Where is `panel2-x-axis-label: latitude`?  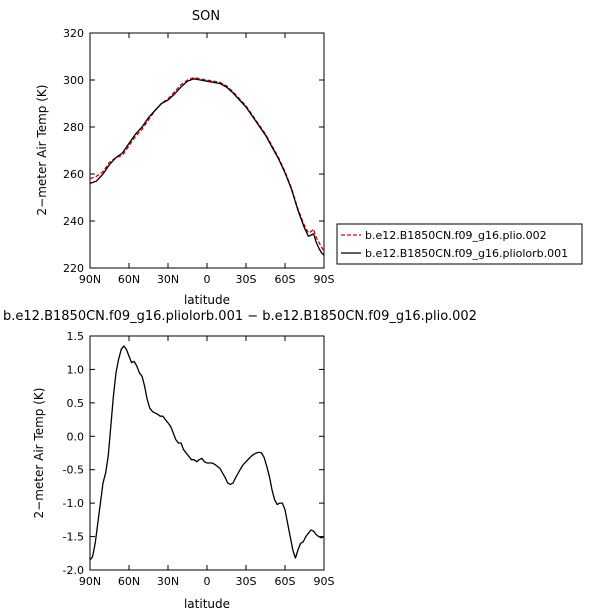
panel2-x-axis-label: latitude is located at coordinates (207, 604).